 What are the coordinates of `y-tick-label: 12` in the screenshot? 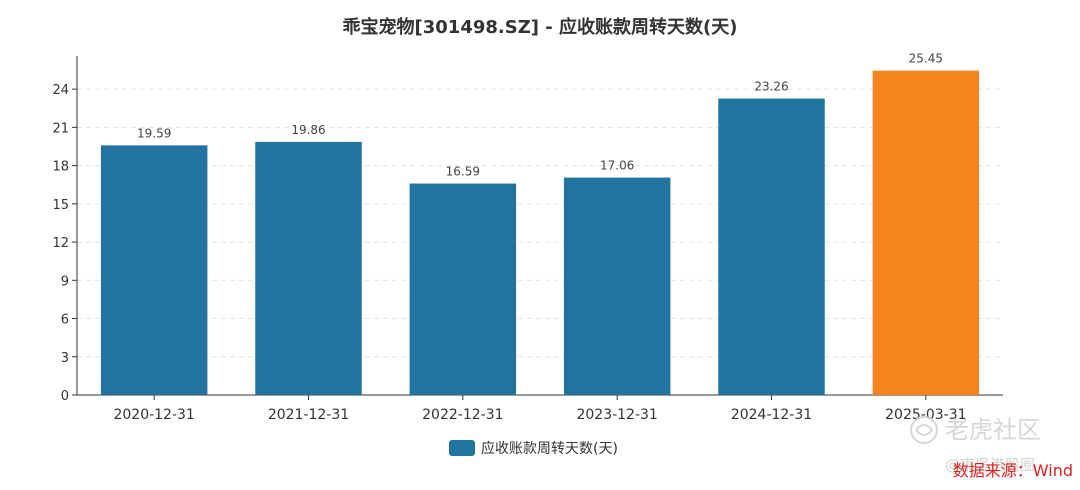 It's located at (60, 243).